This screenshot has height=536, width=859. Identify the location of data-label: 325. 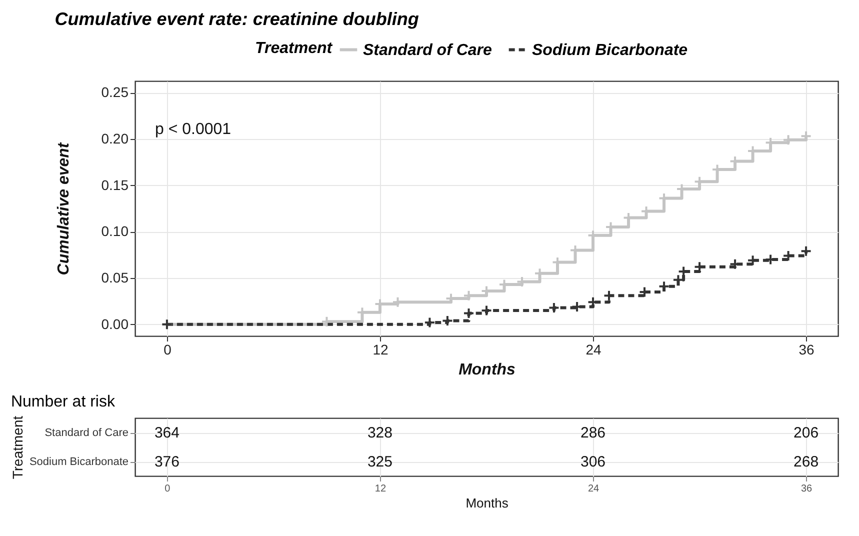
(379, 462).